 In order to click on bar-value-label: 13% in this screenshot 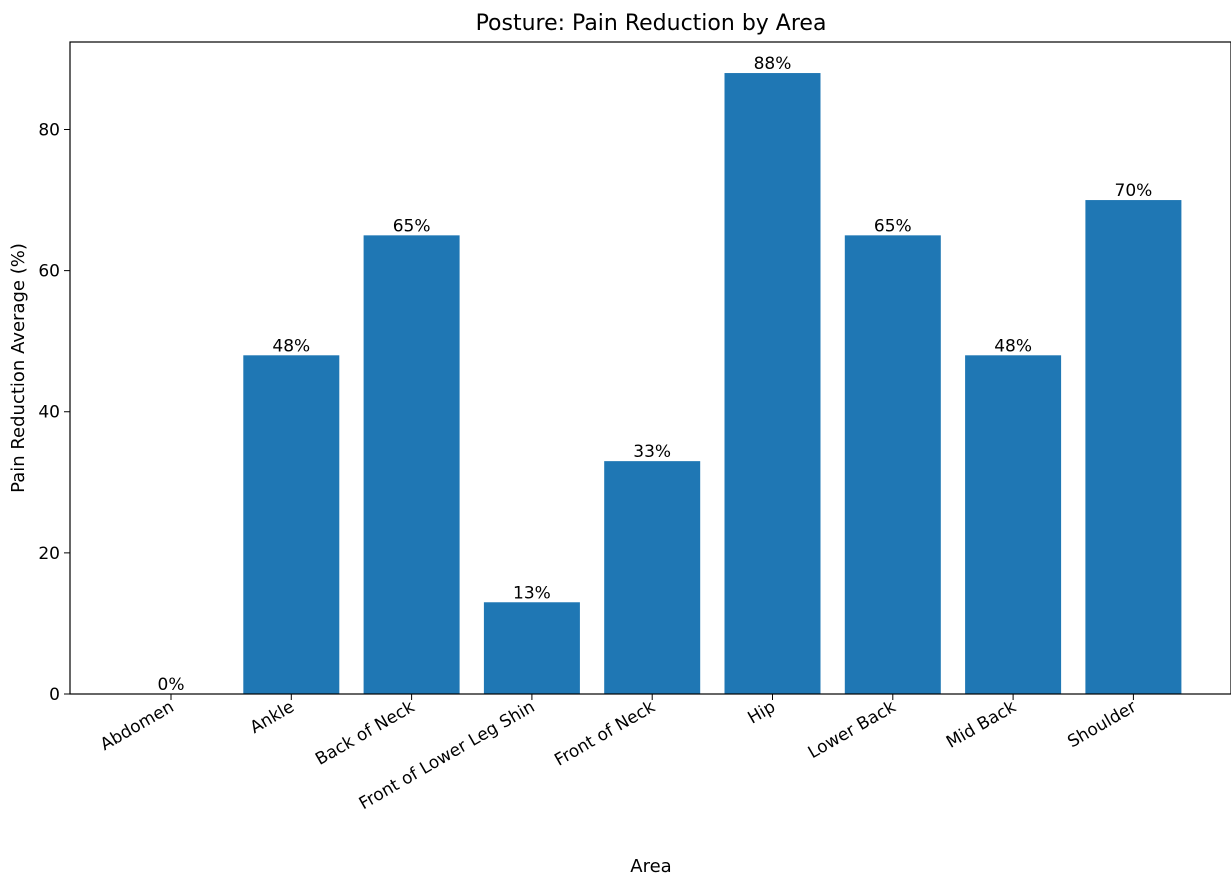, I will do `click(532, 593)`.